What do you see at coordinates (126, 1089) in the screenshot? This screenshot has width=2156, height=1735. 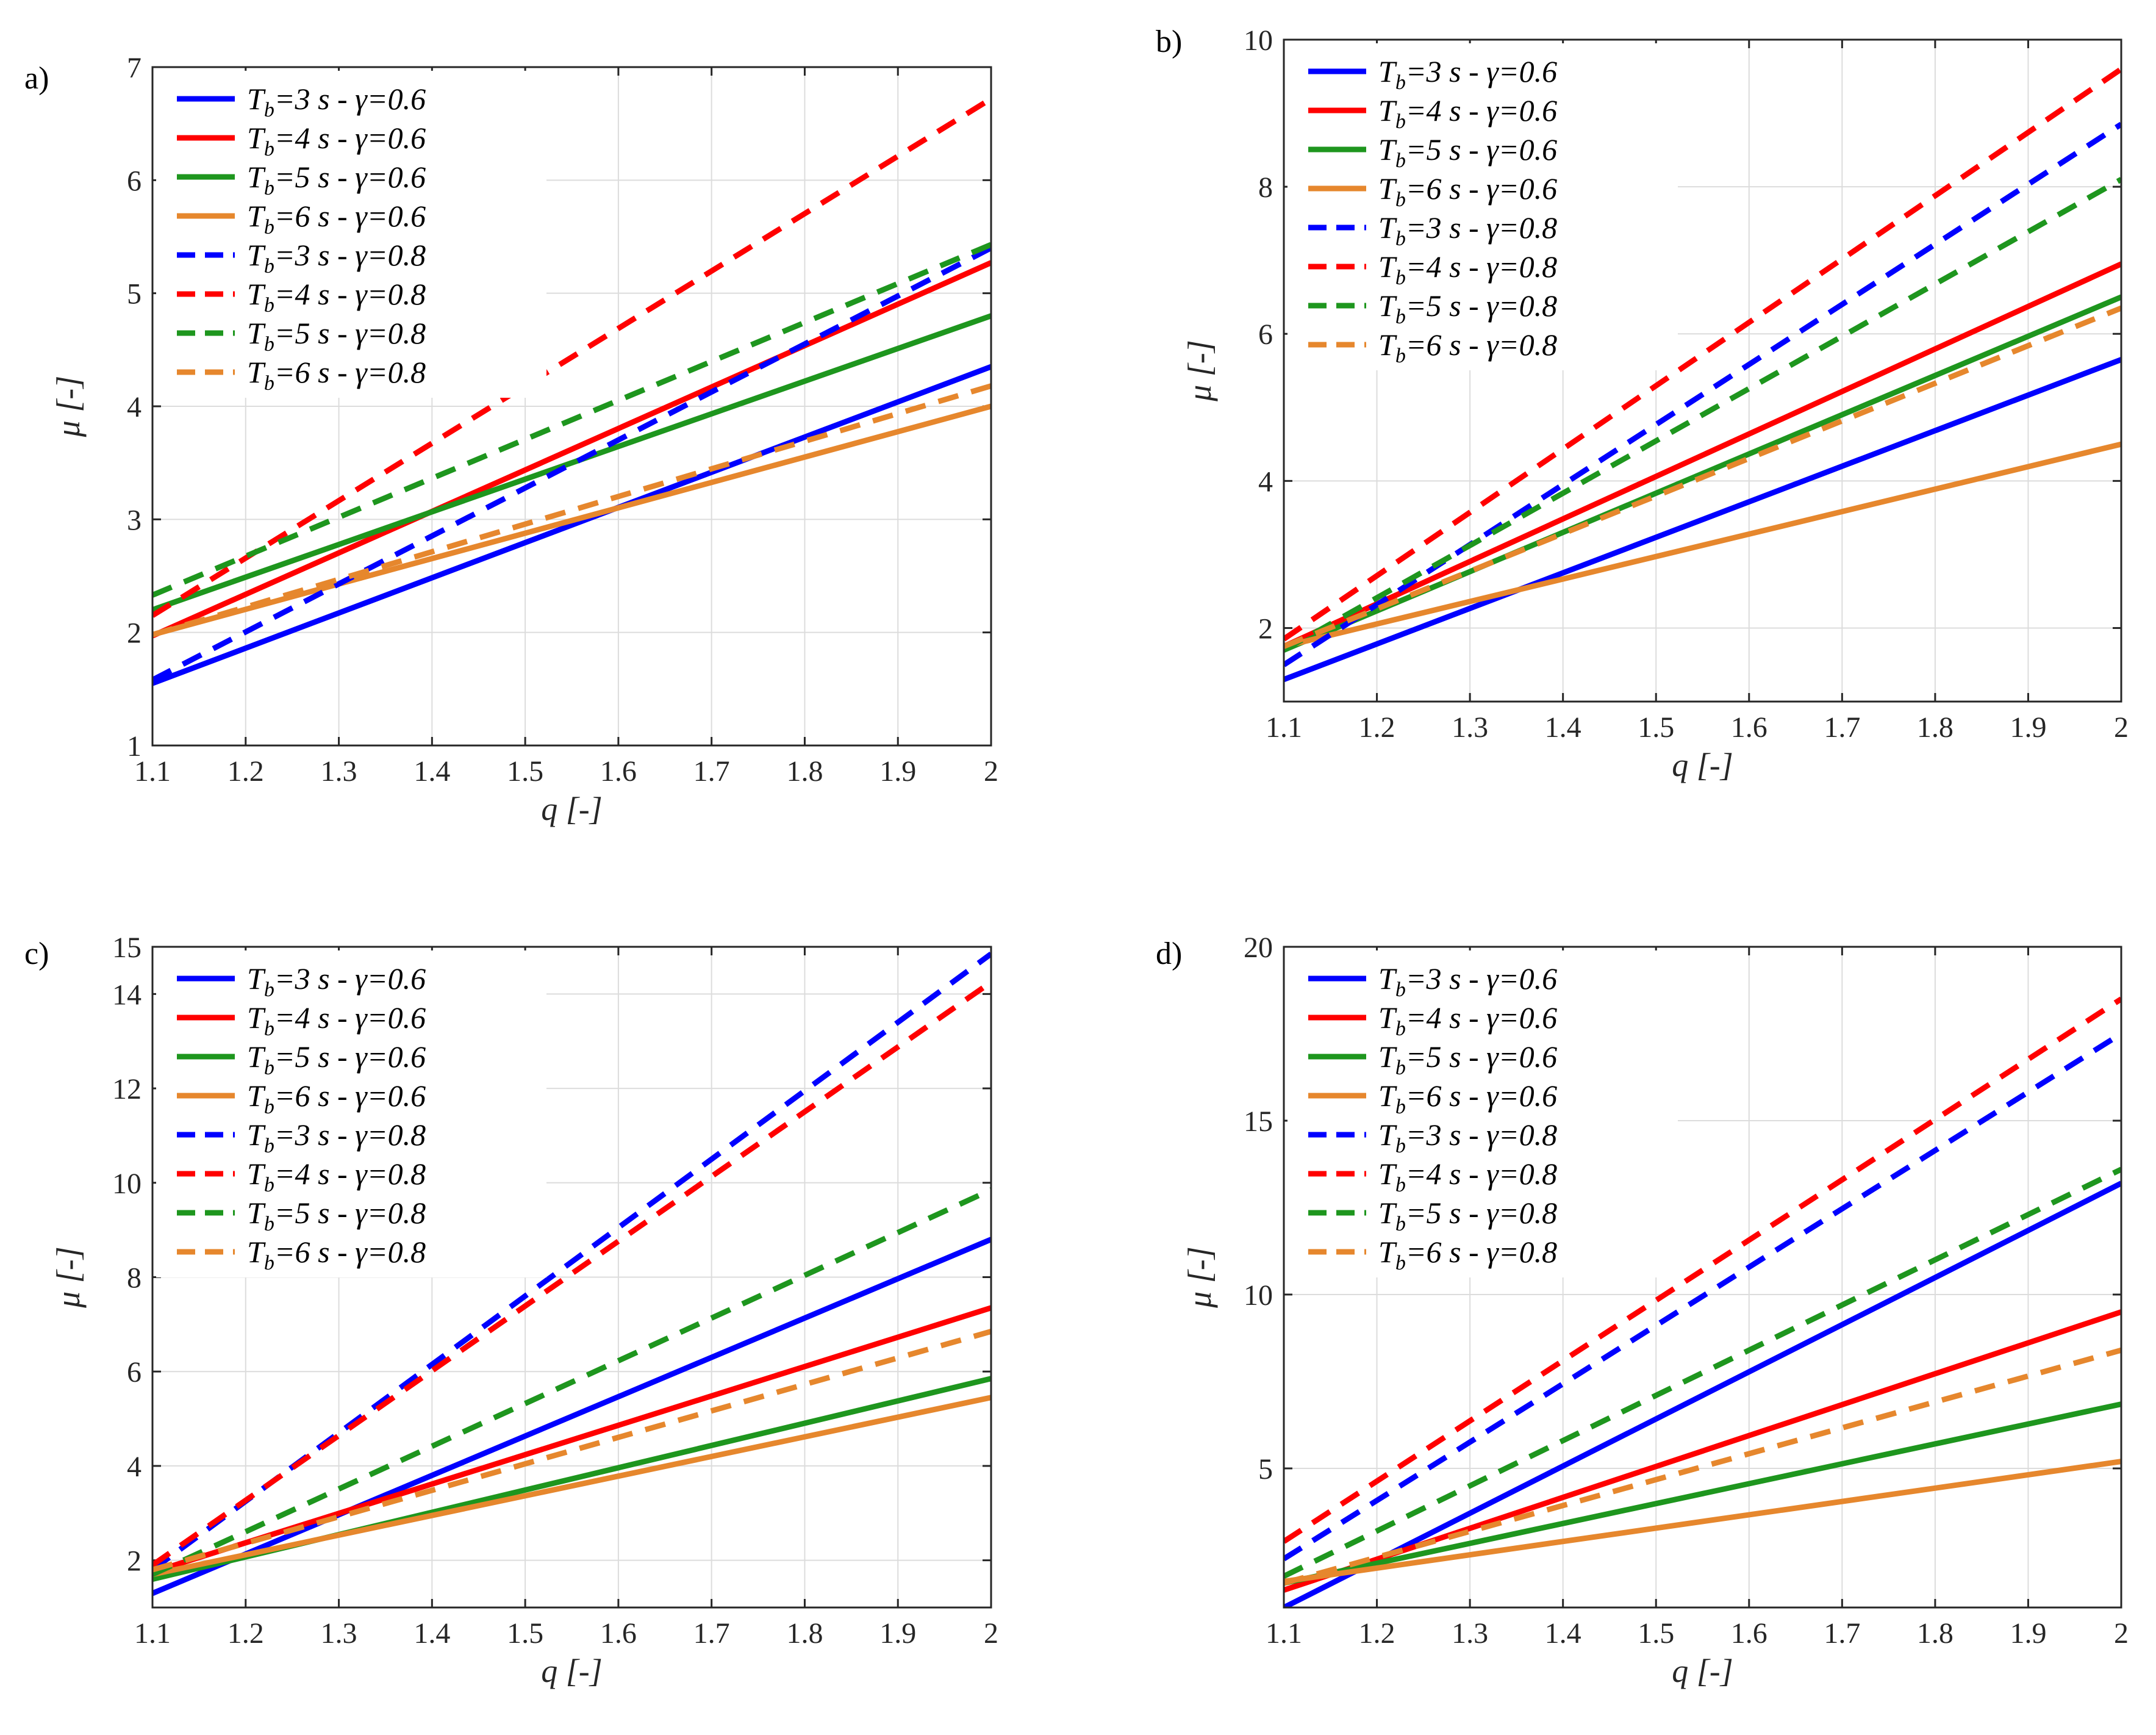 I see `y-tick-label: 12` at bounding box center [126, 1089].